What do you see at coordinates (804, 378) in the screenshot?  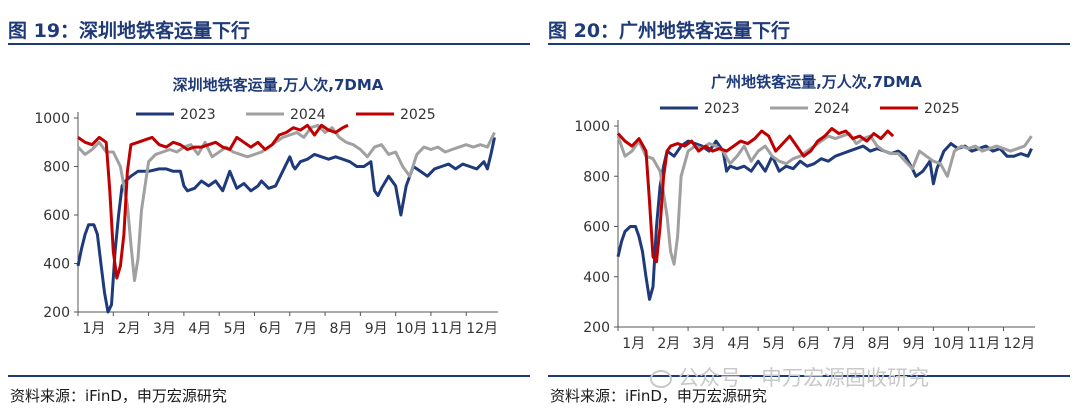 I see `watermark-text: 公众号 · 申万宏源固收研究` at bounding box center [804, 378].